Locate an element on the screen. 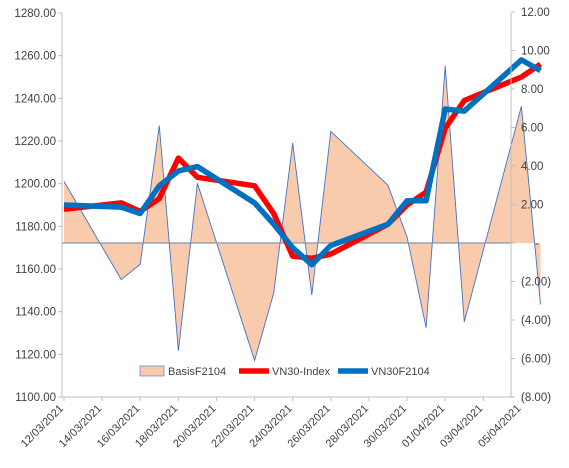  legend-label: VN30-Index is located at coordinates (301, 372).